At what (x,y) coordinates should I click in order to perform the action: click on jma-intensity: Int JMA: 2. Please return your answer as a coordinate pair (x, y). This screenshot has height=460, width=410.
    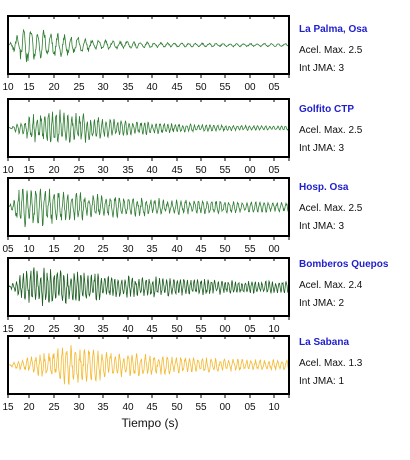
    Looking at the image, I should click on (322, 303).